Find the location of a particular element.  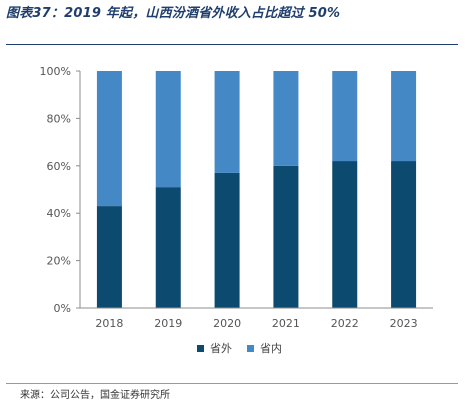

x-tick-label: 2018 is located at coordinates (109, 323).